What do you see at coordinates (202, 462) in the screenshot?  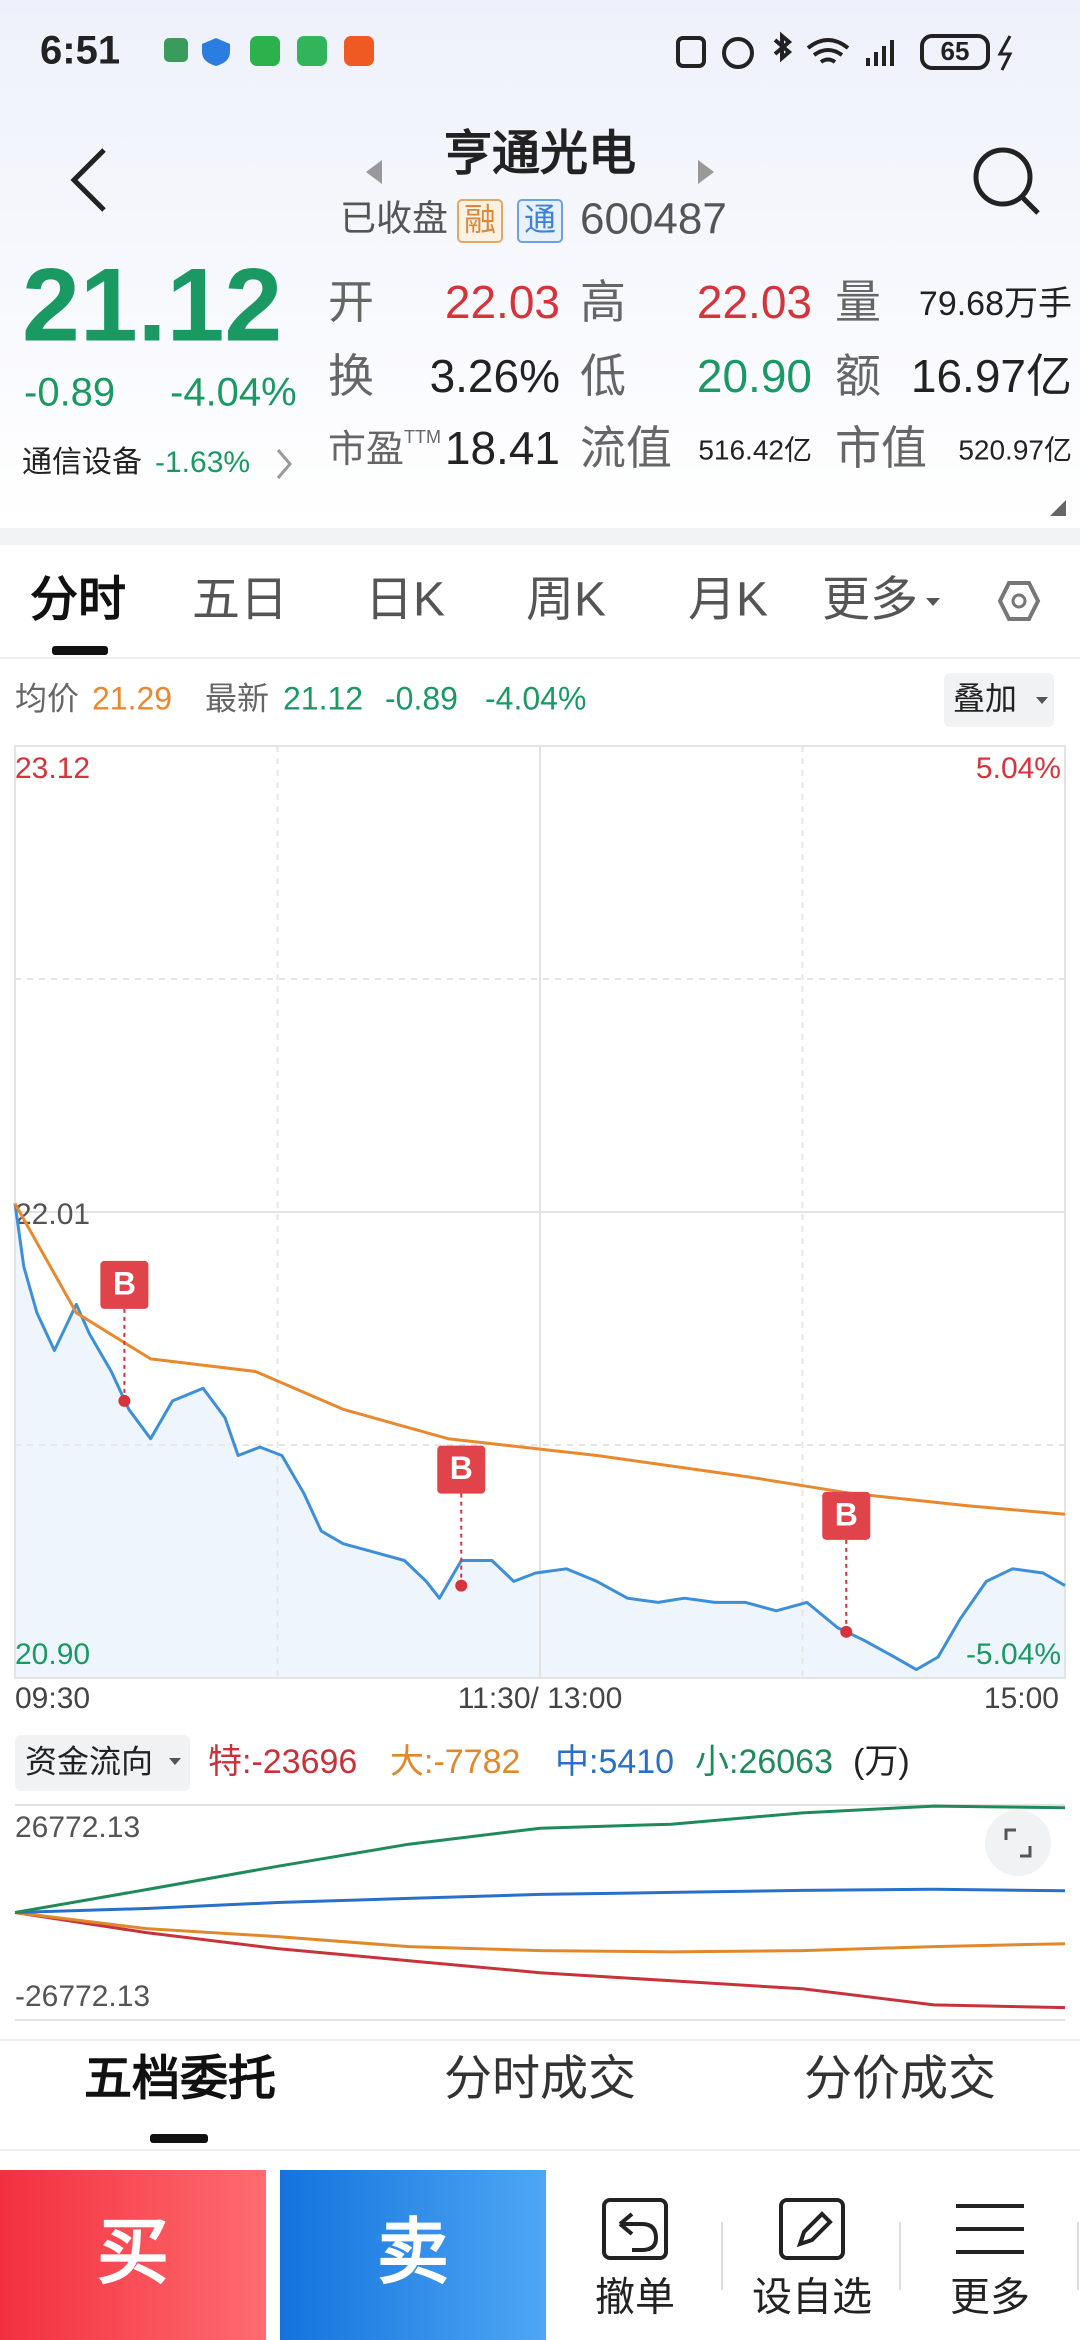 I see `sector-change: -1.63%` at bounding box center [202, 462].